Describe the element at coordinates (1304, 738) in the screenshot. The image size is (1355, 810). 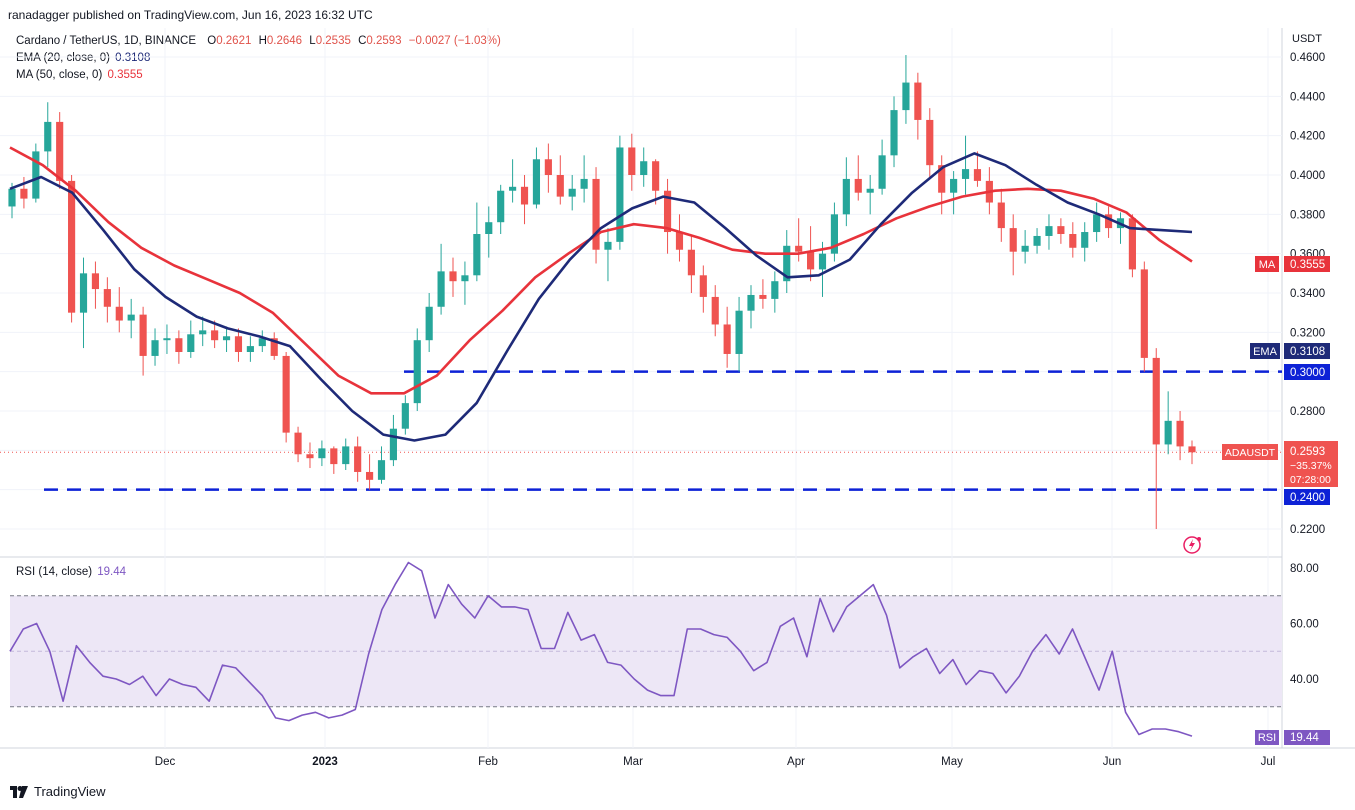
I see `rsi-tag-value: 19.44` at that location.